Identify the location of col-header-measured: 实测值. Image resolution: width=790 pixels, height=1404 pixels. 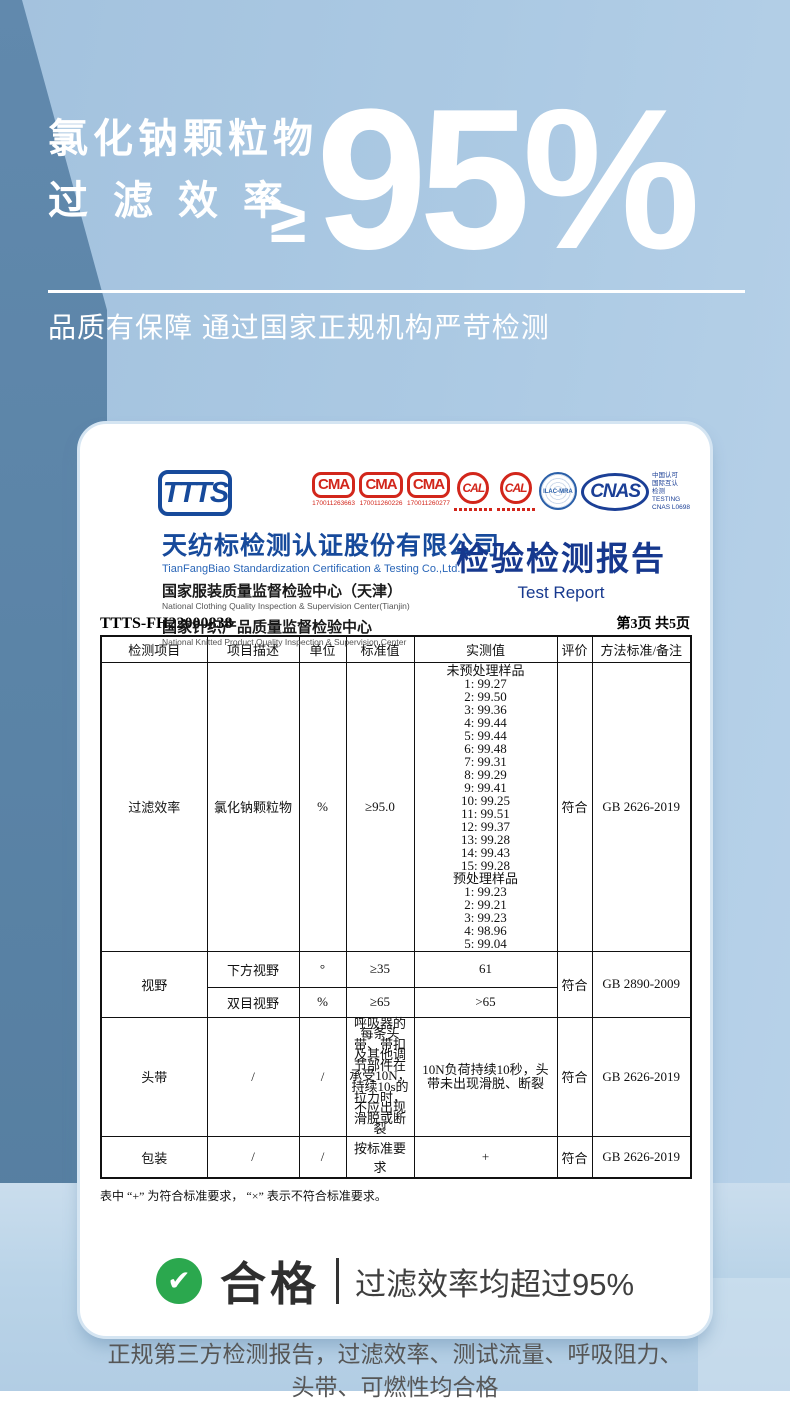
(485, 649).